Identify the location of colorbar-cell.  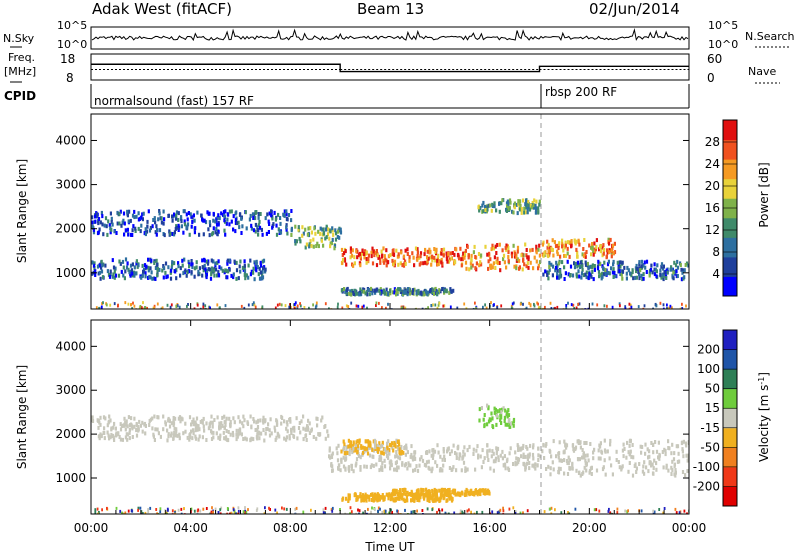
(730, 340).